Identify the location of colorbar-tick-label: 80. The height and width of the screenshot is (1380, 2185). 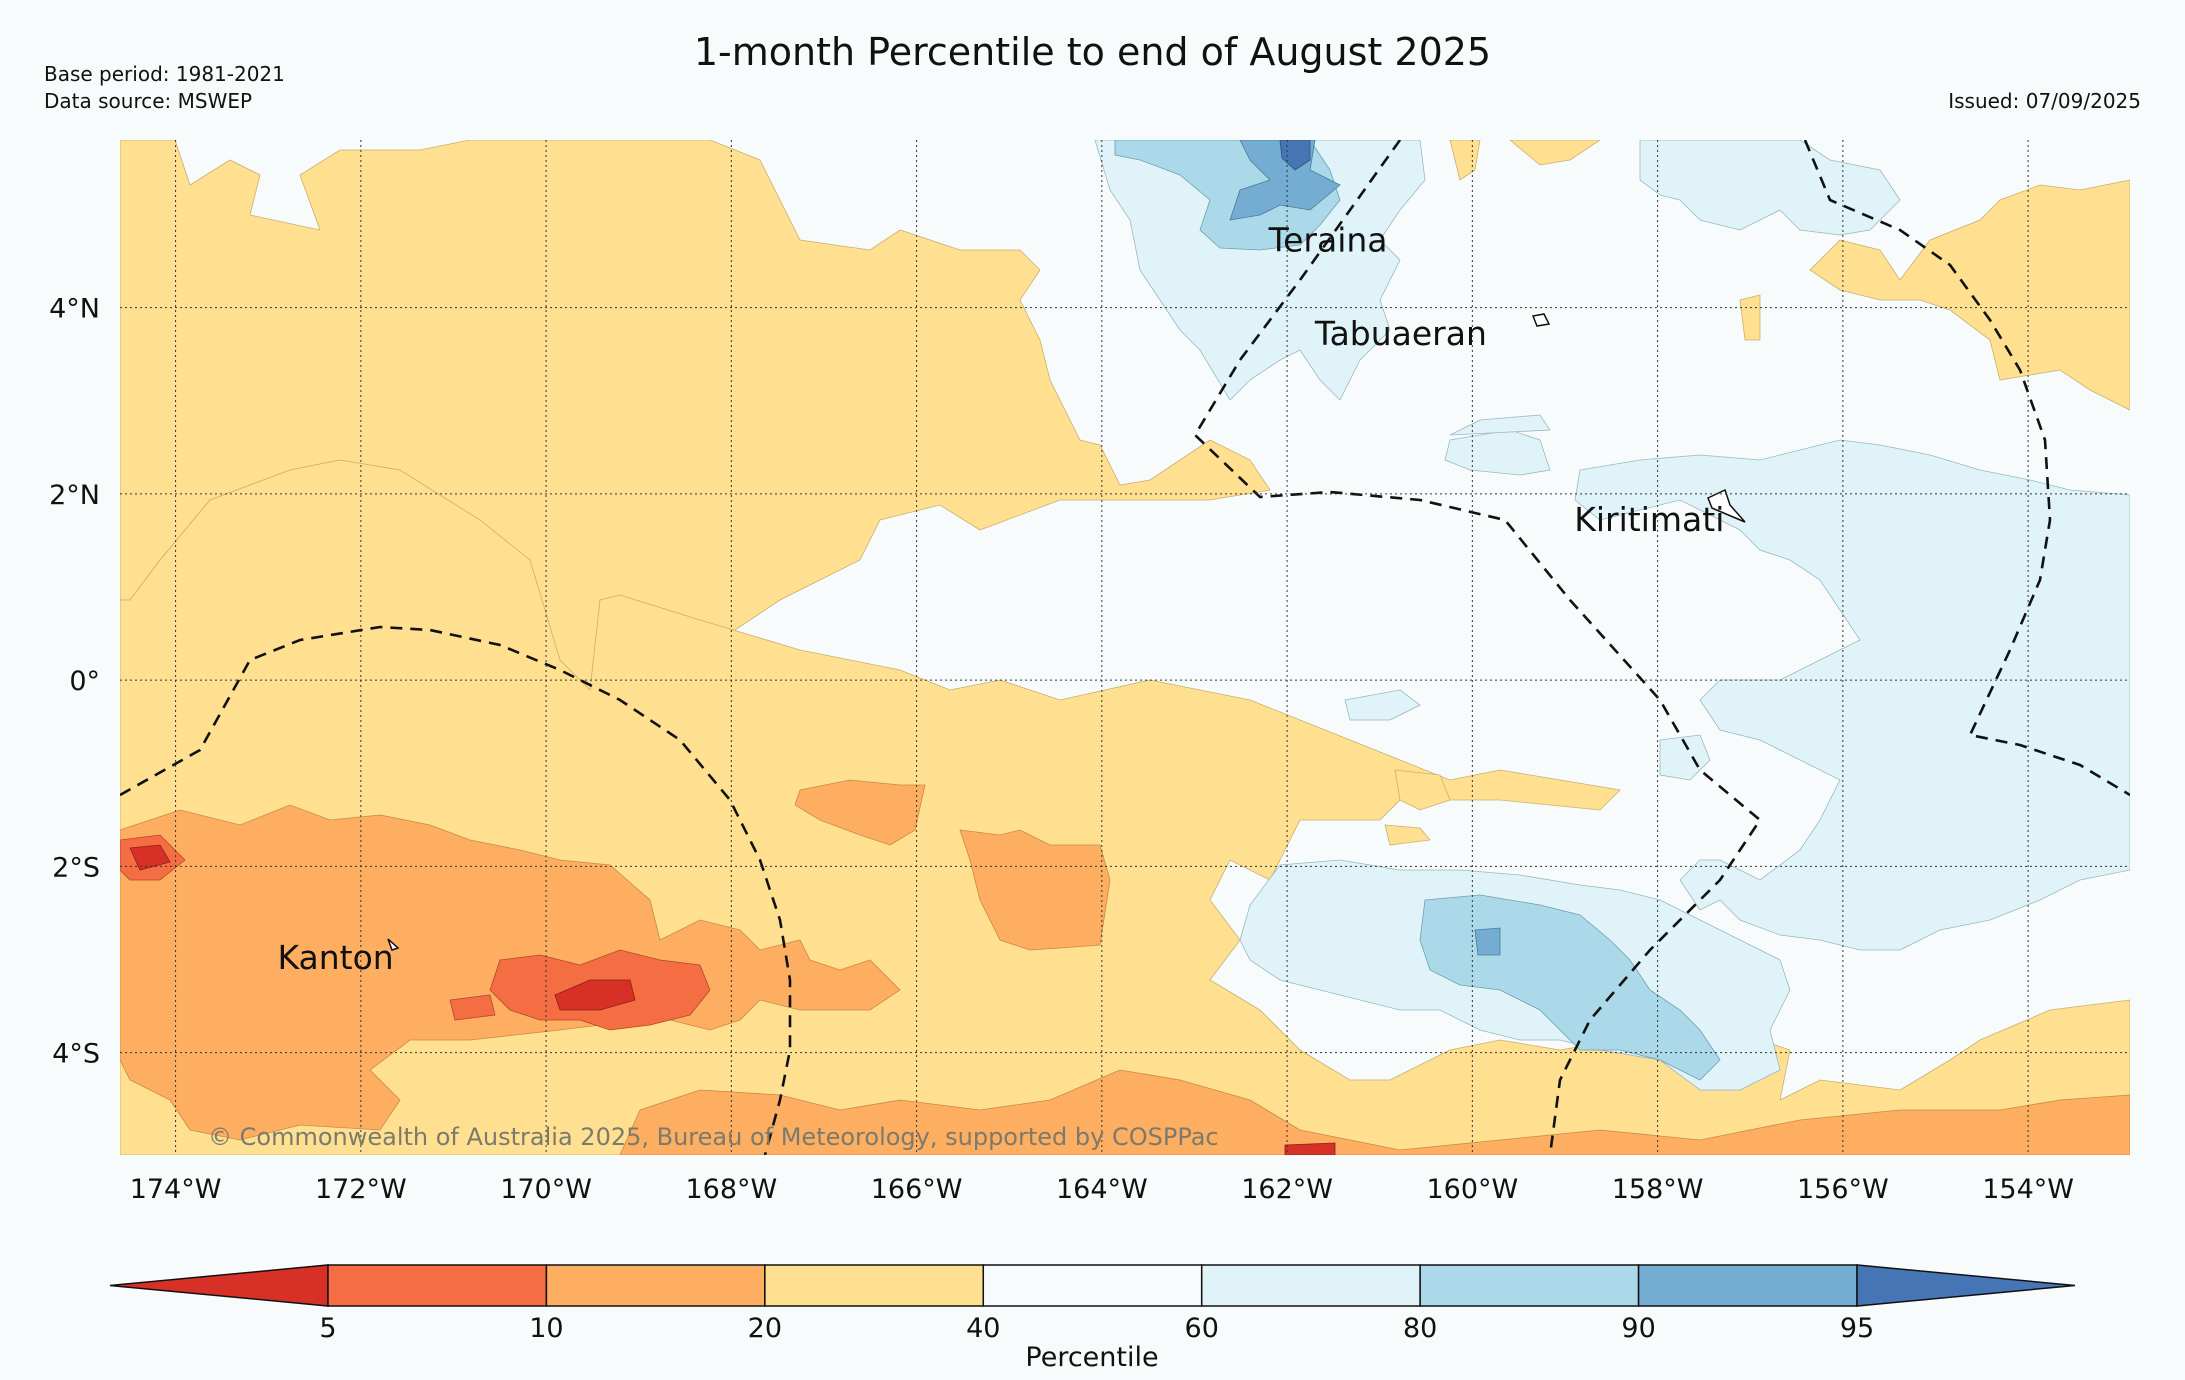
(1420, 1328).